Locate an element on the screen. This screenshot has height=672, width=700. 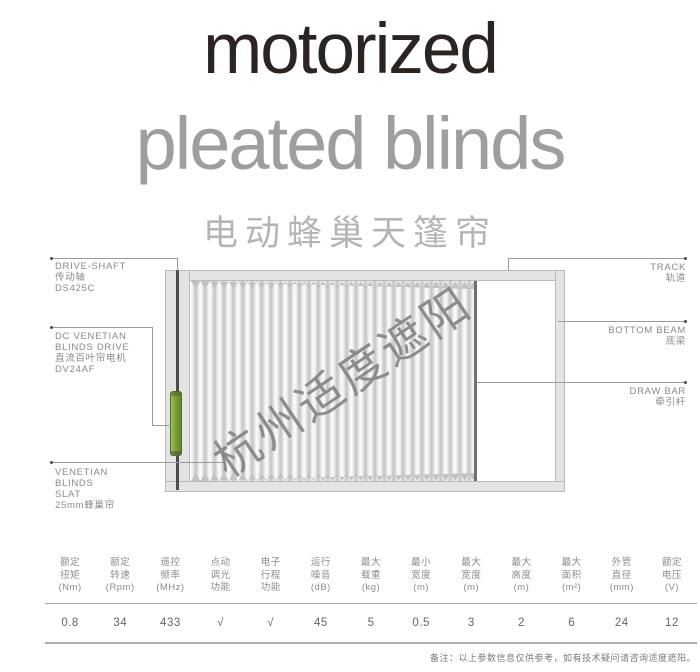
page-title-english-line1: motorized is located at coordinates (351, 49).